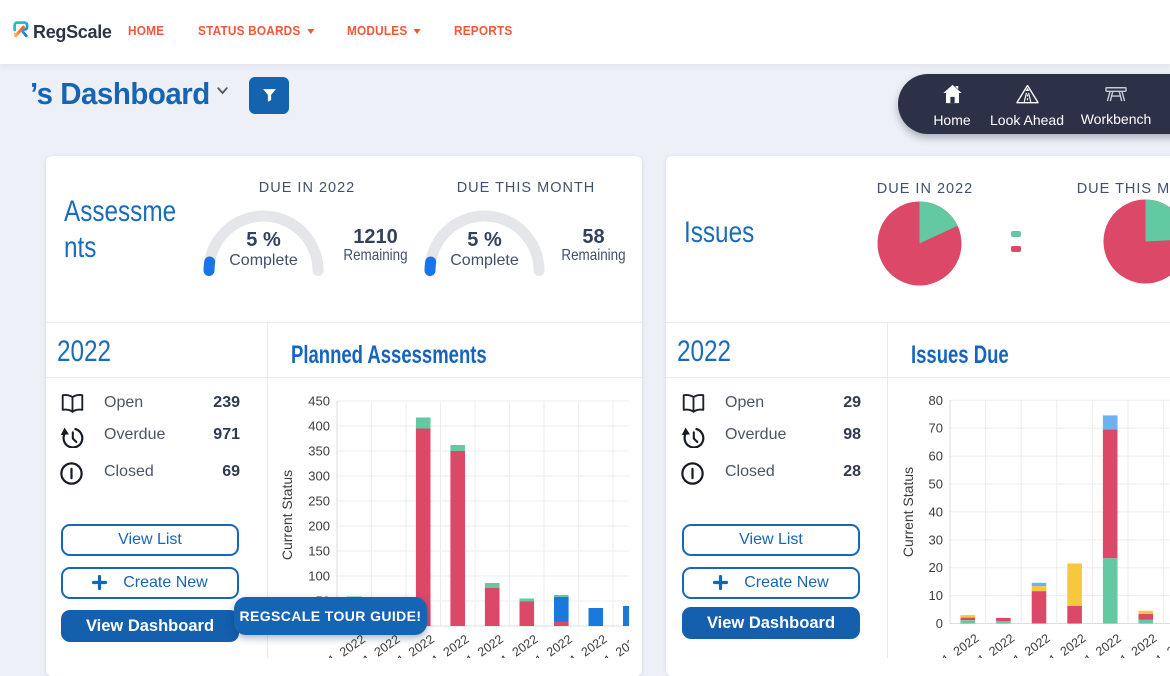  What do you see at coordinates (936, 456) in the screenshot?
I see `svg-text: 60` at bounding box center [936, 456].